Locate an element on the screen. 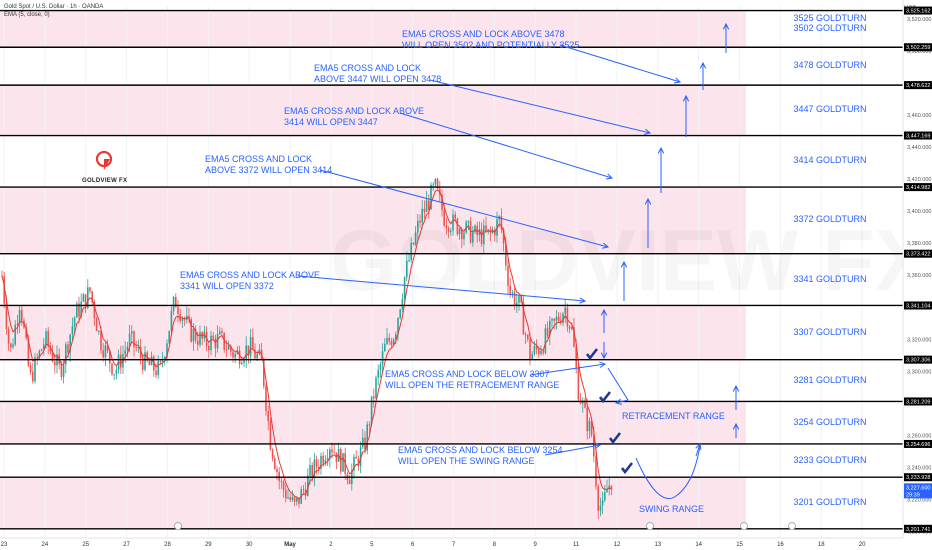 Image resolution: width=932 pixels, height=550 pixels. annotation-line: WILL OPEN THE SWING RANGE is located at coordinates (466, 461).